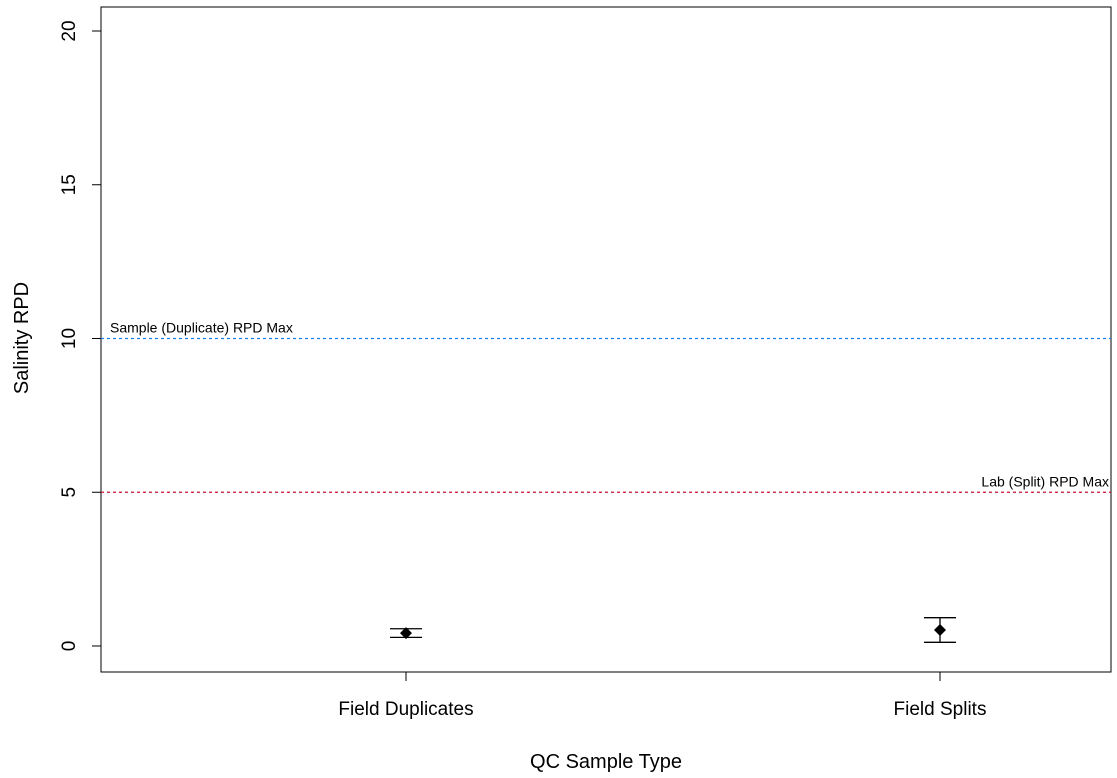 This screenshot has height=778, width=1117. Describe the element at coordinates (1045, 481) in the screenshot. I see `reference-line-label: Lab (Split) RPD Max` at that location.